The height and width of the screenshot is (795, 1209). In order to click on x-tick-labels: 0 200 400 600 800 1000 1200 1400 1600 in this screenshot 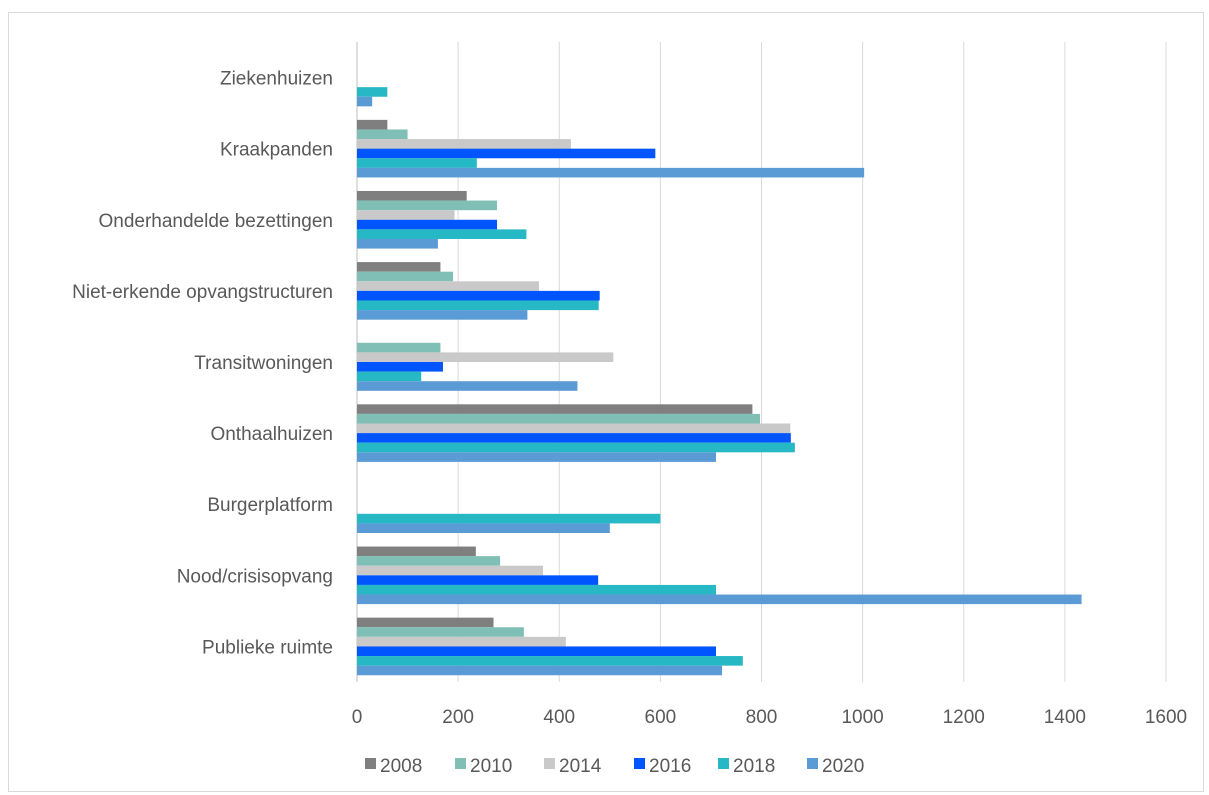, I will do `click(769, 717)`.